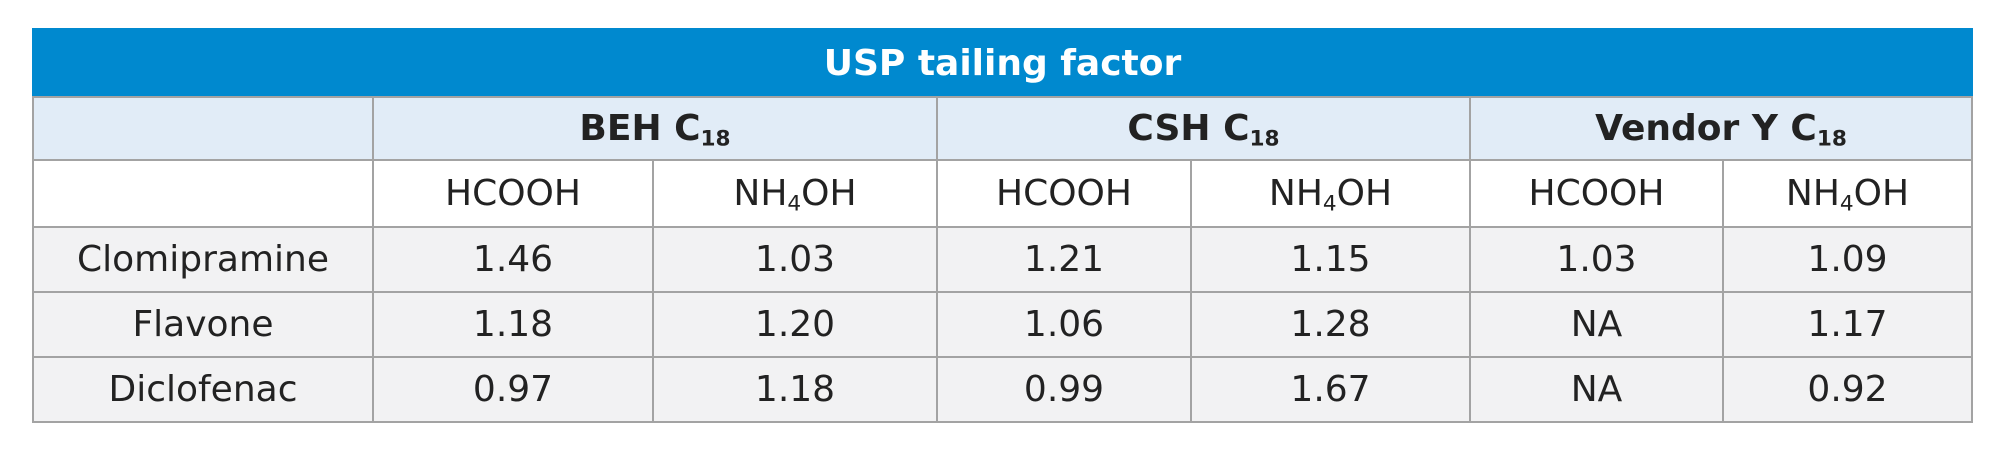  Describe the element at coordinates (795, 324) in the screenshot. I see `value-cell: 1.20` at that location.